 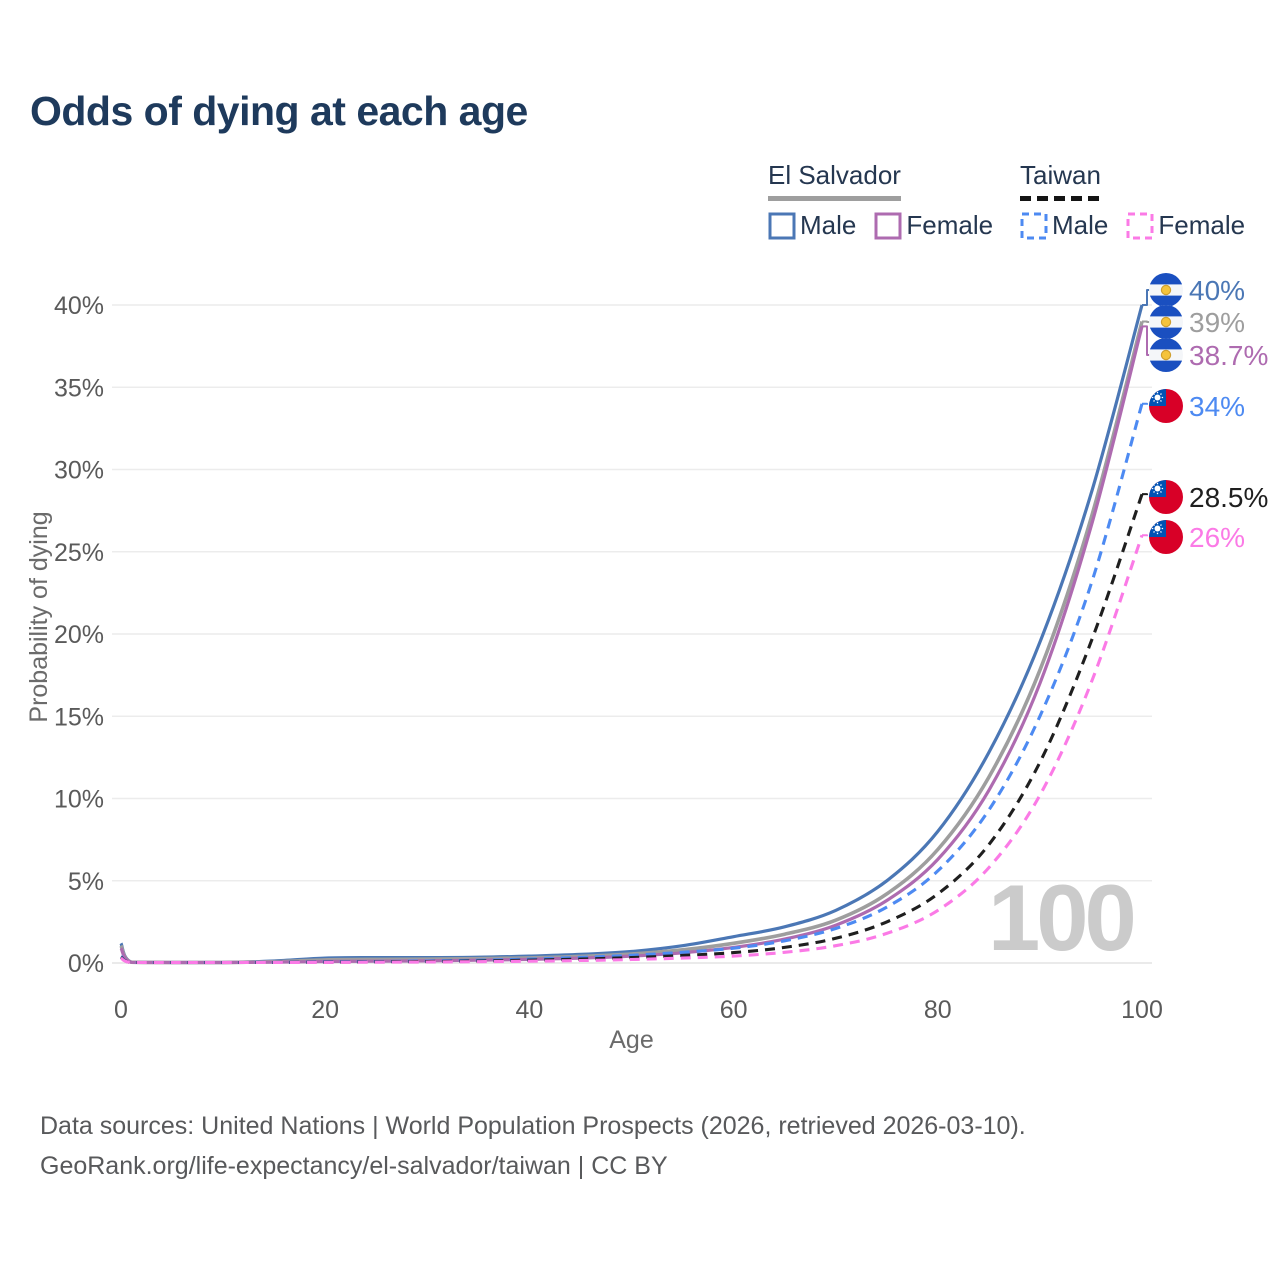 What do you see at coordinates (1034, 225) in the screenshot?
I see `taiwan-male-swatch` at bounding box center [1034, 225].